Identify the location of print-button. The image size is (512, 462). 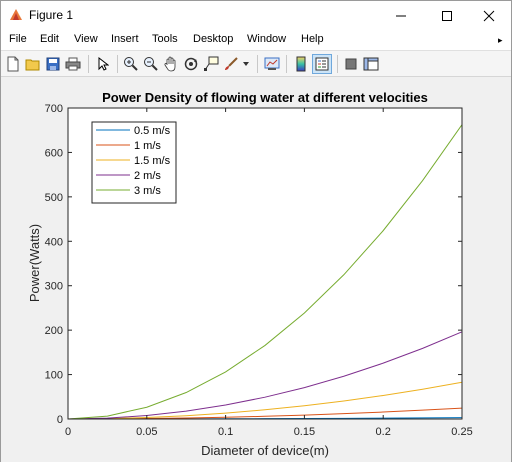
(73, 64).